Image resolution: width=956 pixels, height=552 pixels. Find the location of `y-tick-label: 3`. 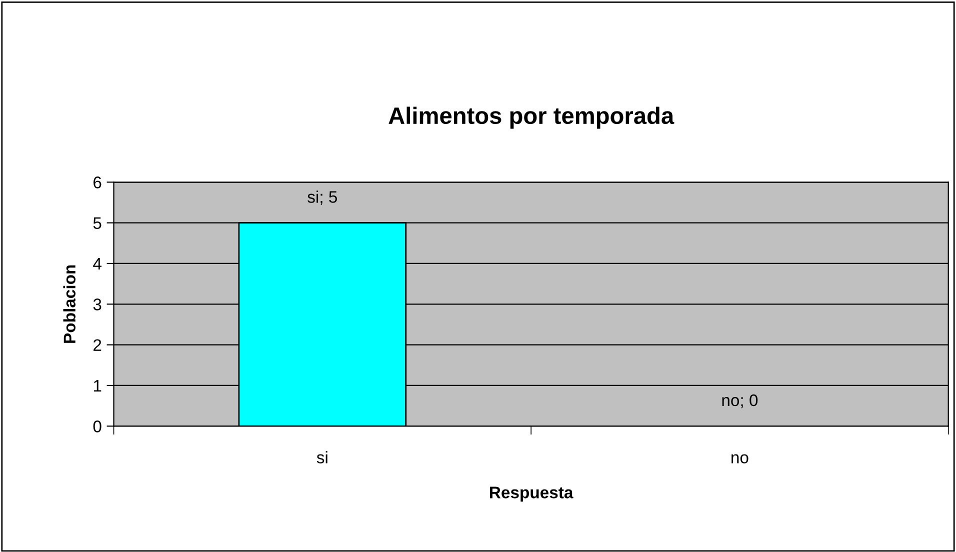

y-tick-label: 3 is located at coordinates (97, 304).